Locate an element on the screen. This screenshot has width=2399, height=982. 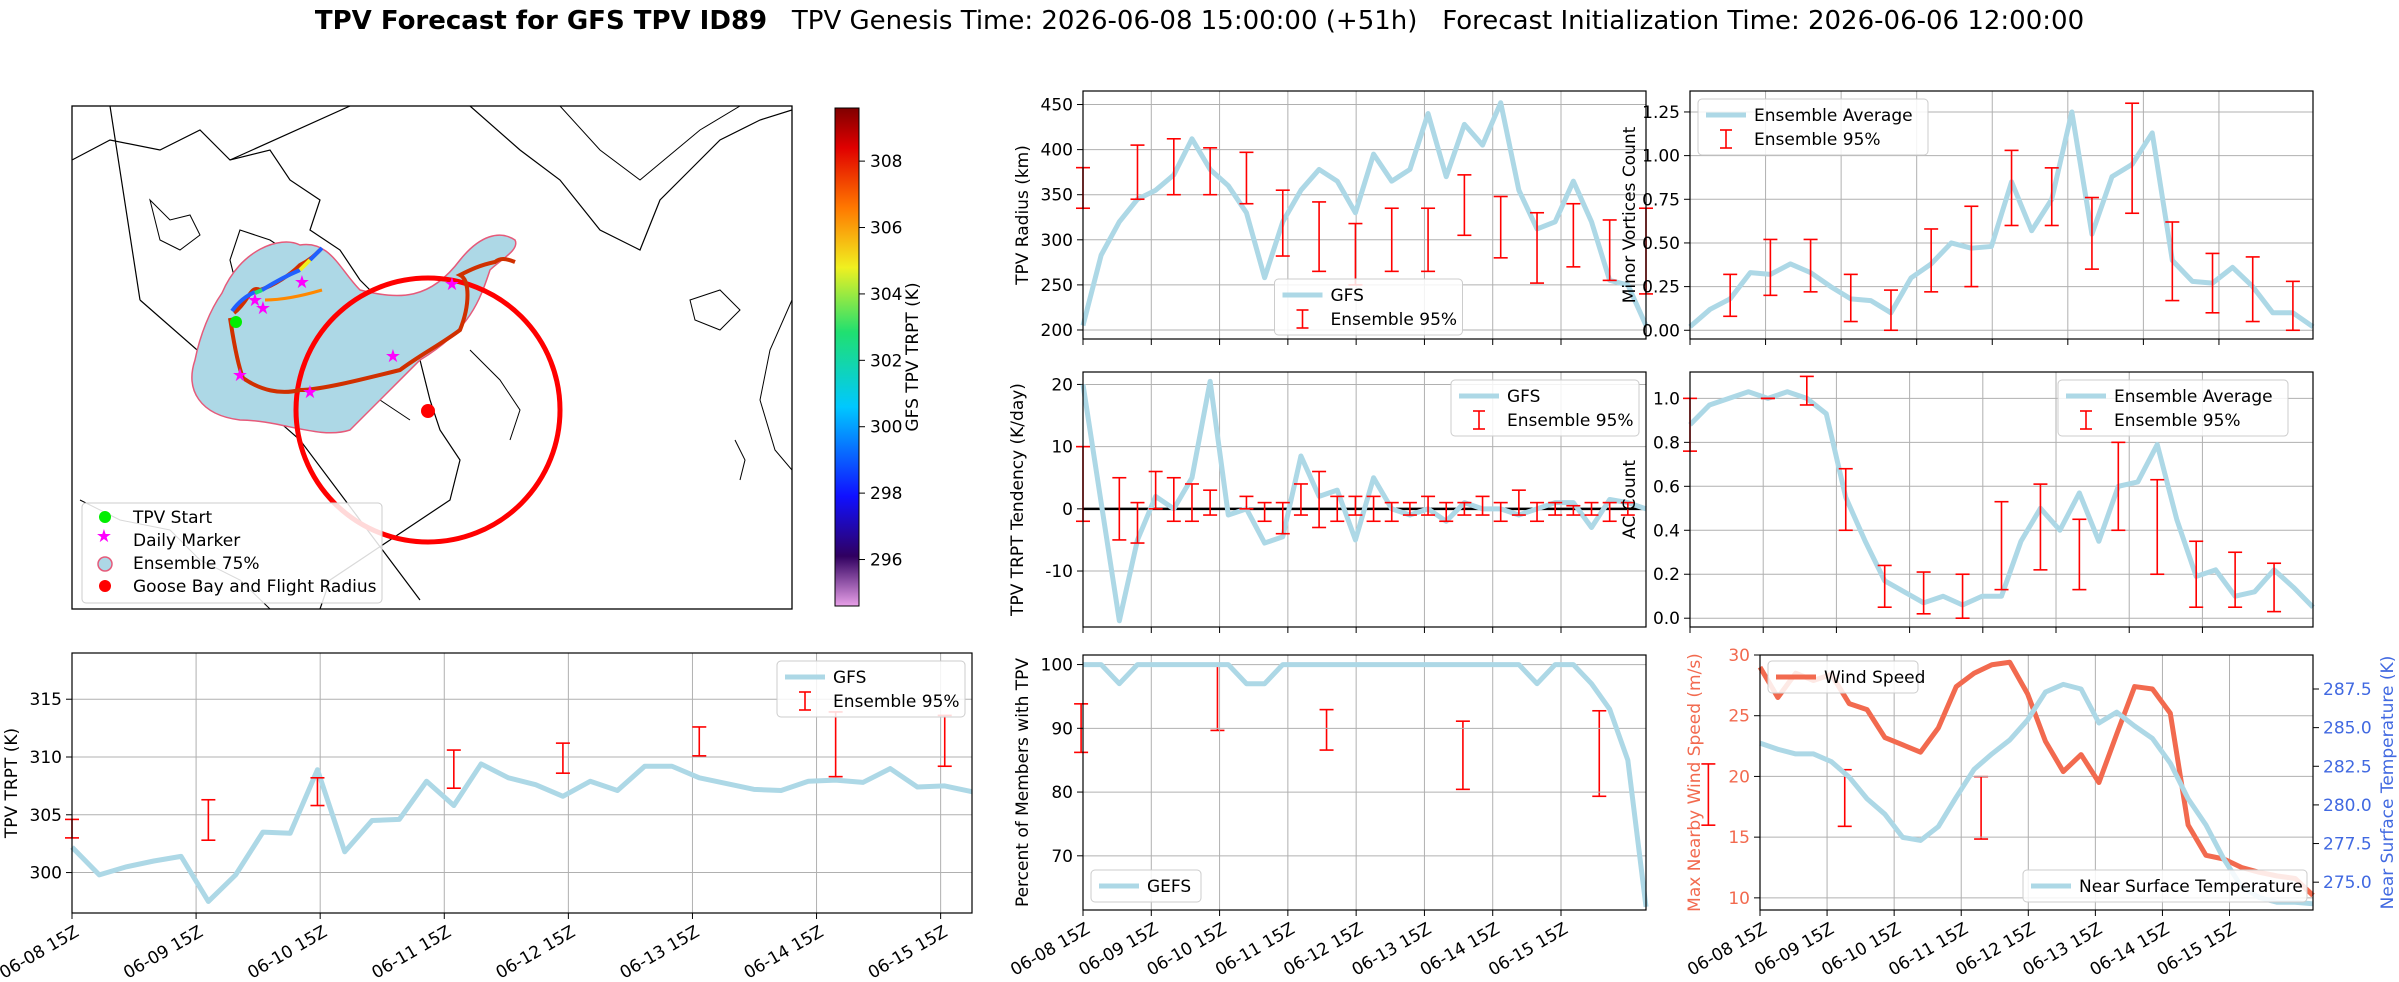
y-tick-label: 30 is located at coordinates (1739, 656).